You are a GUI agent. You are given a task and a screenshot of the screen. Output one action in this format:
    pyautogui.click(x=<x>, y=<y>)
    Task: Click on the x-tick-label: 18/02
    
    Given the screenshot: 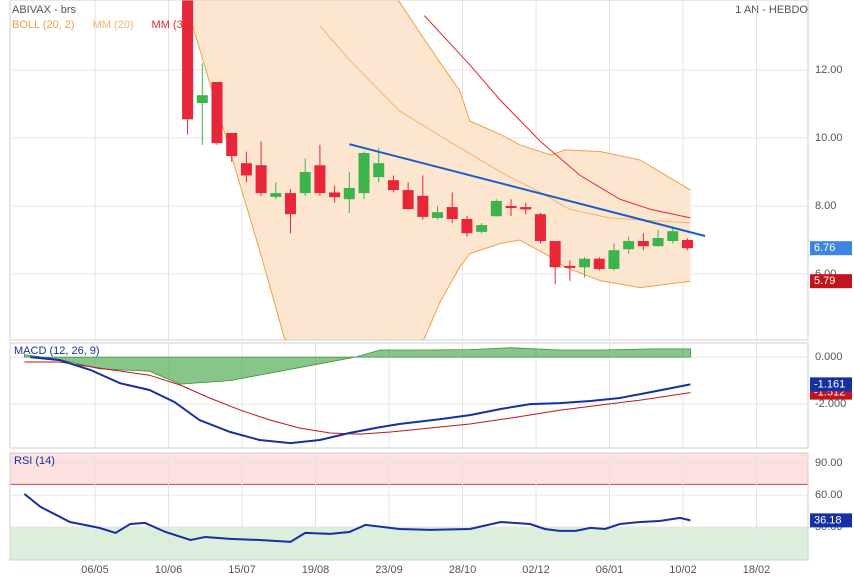 What is the action you would take?
    pyautogui.click(x=757, y=570)
    